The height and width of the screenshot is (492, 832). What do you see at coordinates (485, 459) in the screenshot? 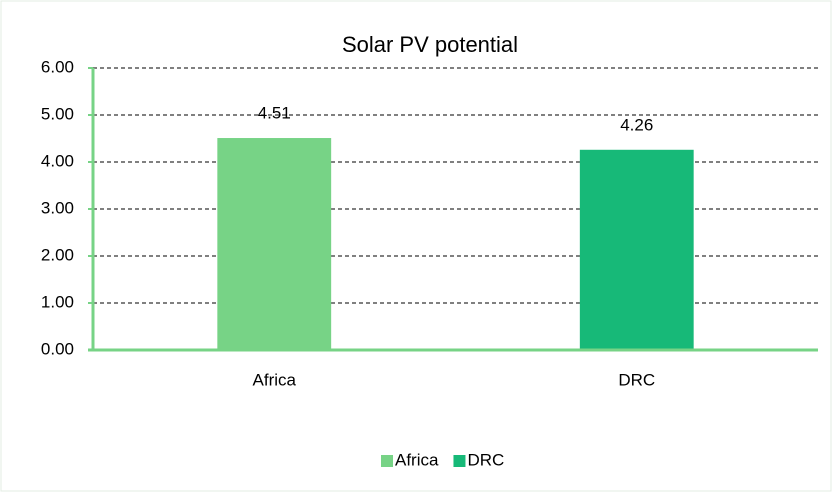
I see `legend-label: DRC` at bounding box center [485, 459].